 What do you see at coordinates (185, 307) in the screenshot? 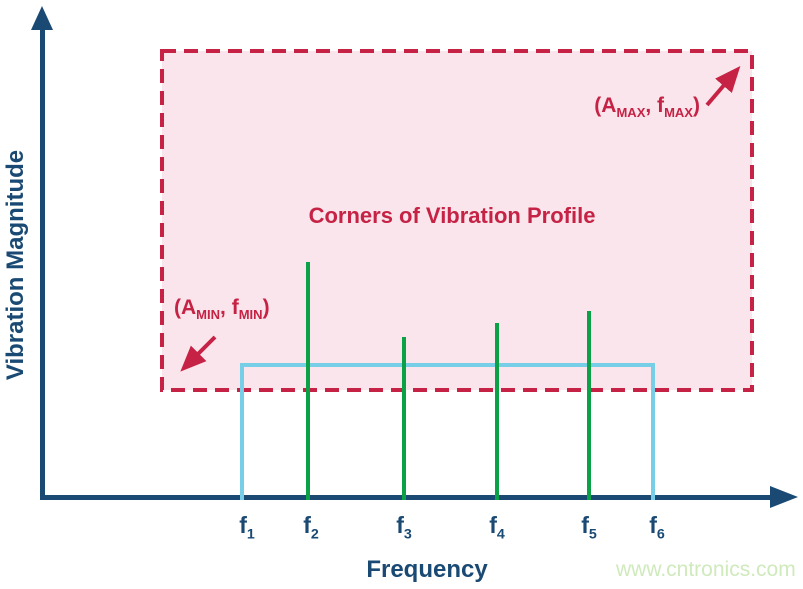
I see `min-annotation-pre: (A` at bounding box center [185, 307].